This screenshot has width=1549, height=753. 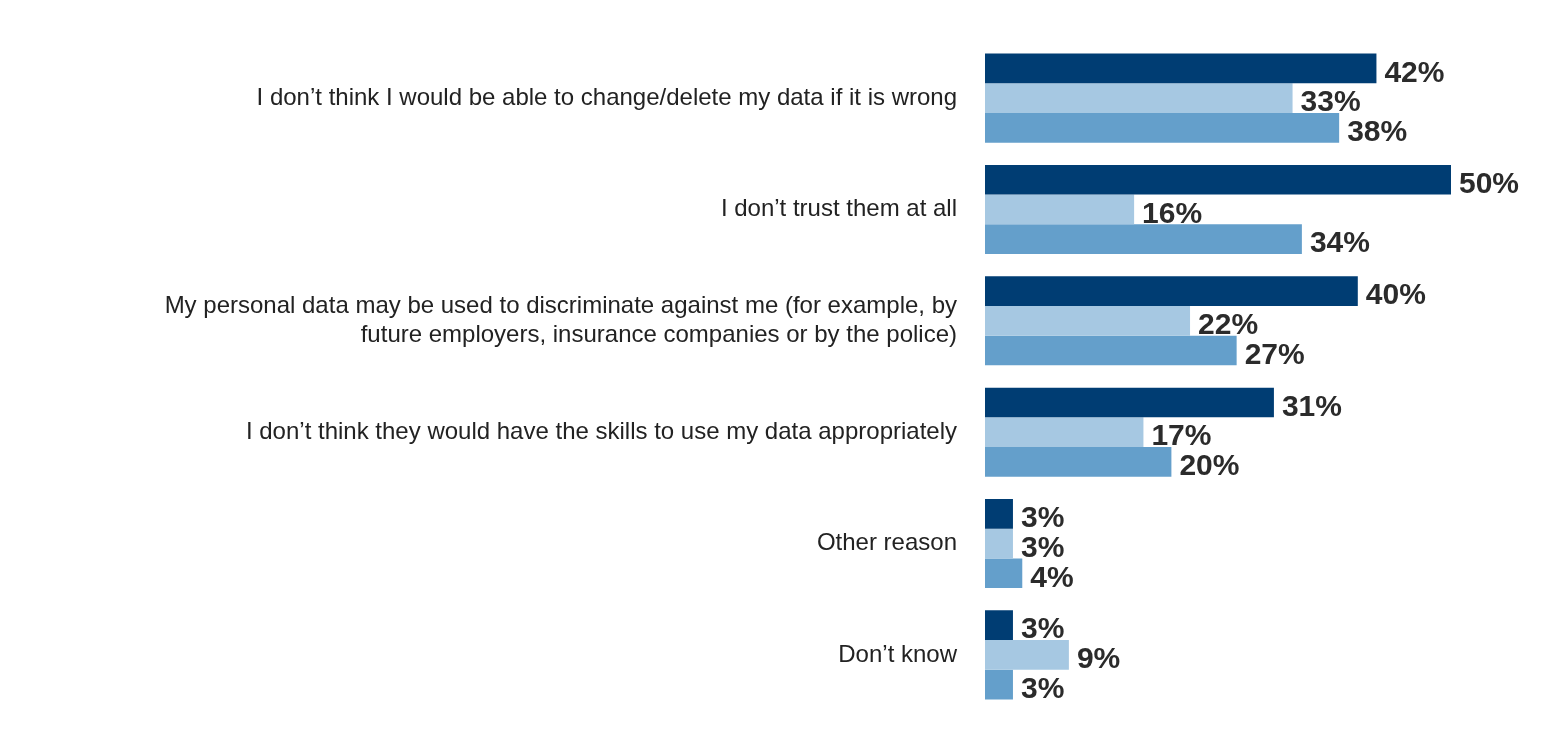 I want to click on data-label: 16%, so click(x=1172, y=212).